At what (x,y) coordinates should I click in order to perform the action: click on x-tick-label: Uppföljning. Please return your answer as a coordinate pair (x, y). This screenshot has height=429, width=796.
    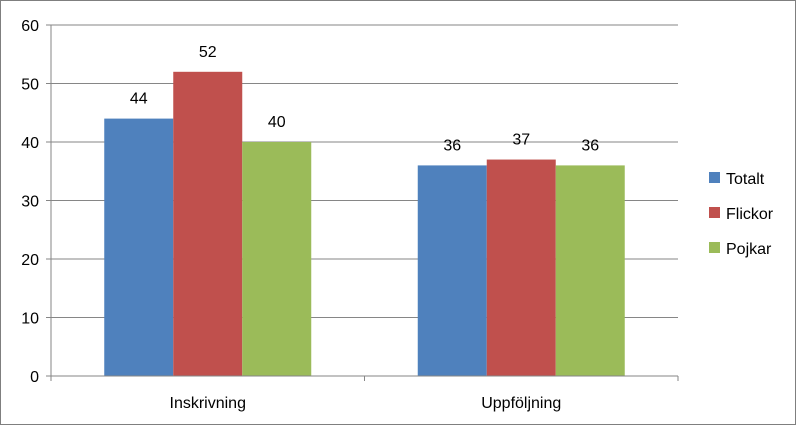
    Looking at the image, I should click on (521, 403).